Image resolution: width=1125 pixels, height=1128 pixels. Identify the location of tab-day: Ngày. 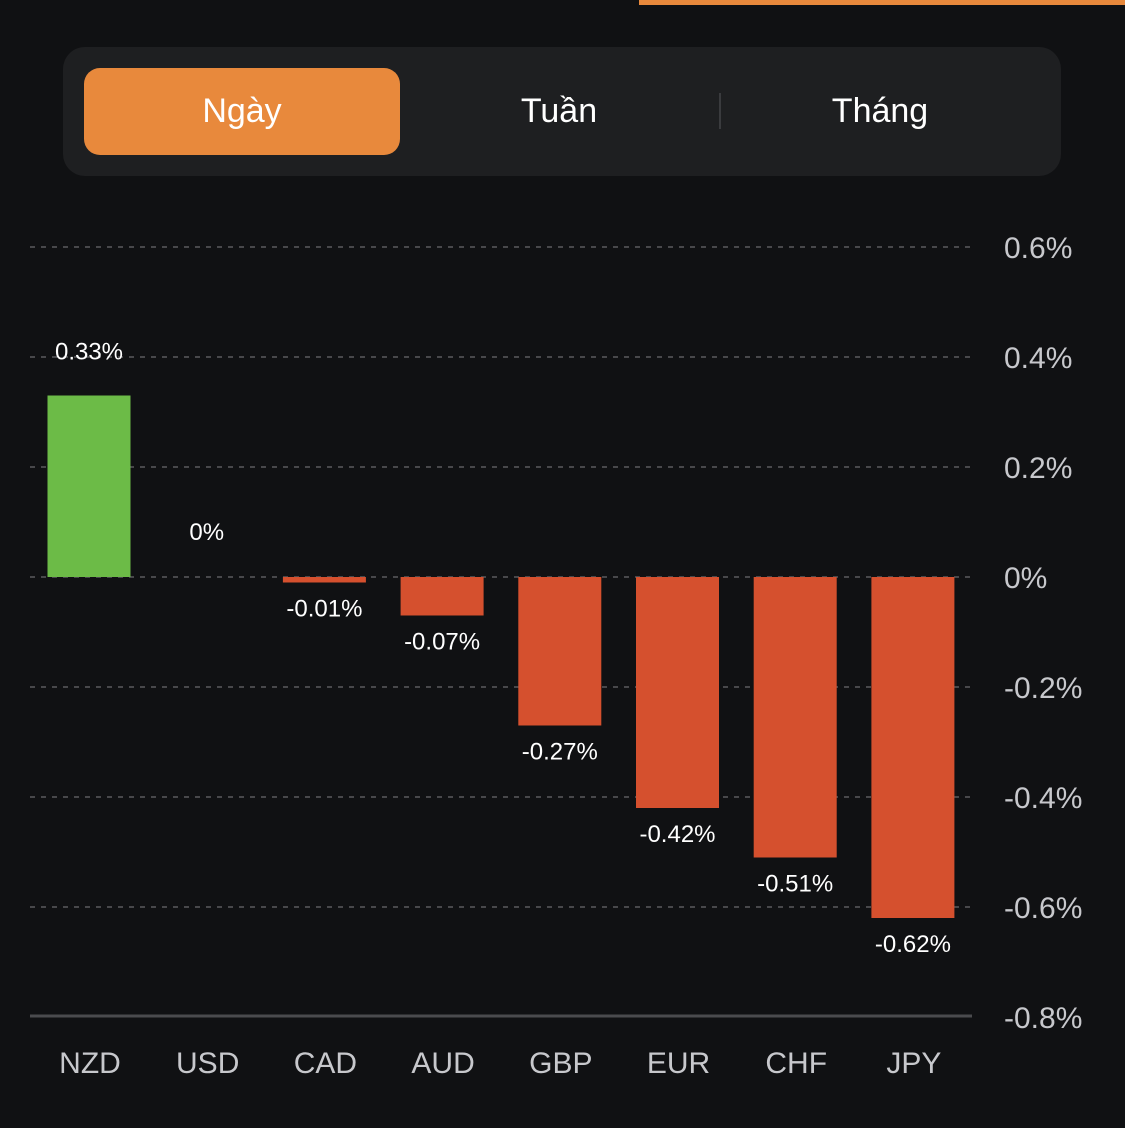
(242, 111).